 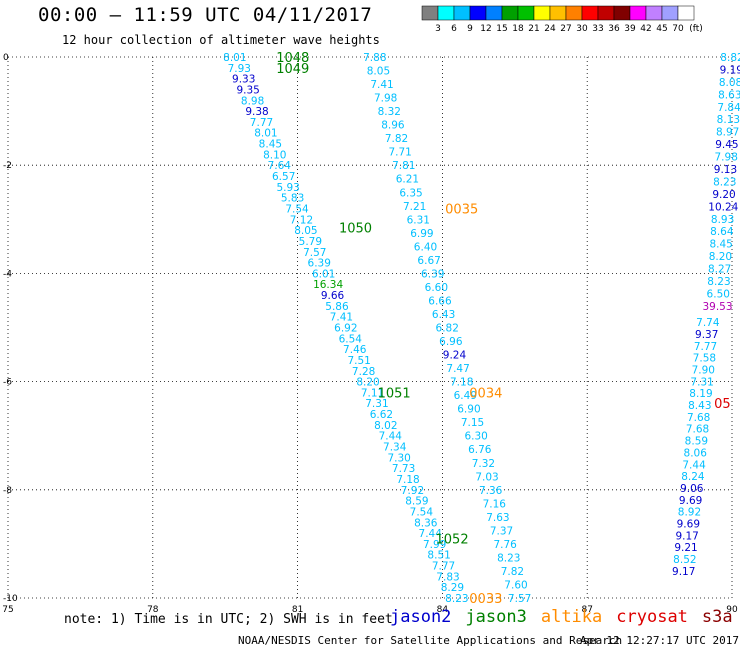 What do you see at coordinates (730, 58) in the screenshot?
I see `wave-height-value: 8.82` at bounding box center [730, 58].